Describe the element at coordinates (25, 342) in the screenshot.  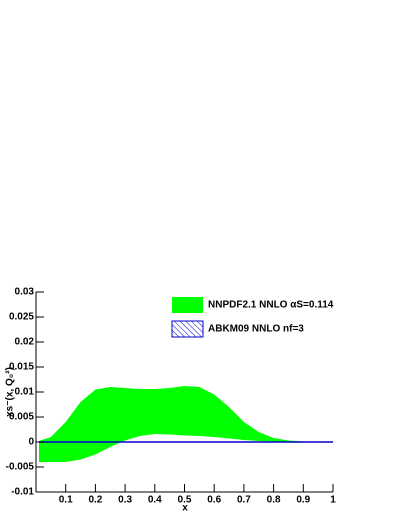
I see `y-tick-label: 0.02` at that location.